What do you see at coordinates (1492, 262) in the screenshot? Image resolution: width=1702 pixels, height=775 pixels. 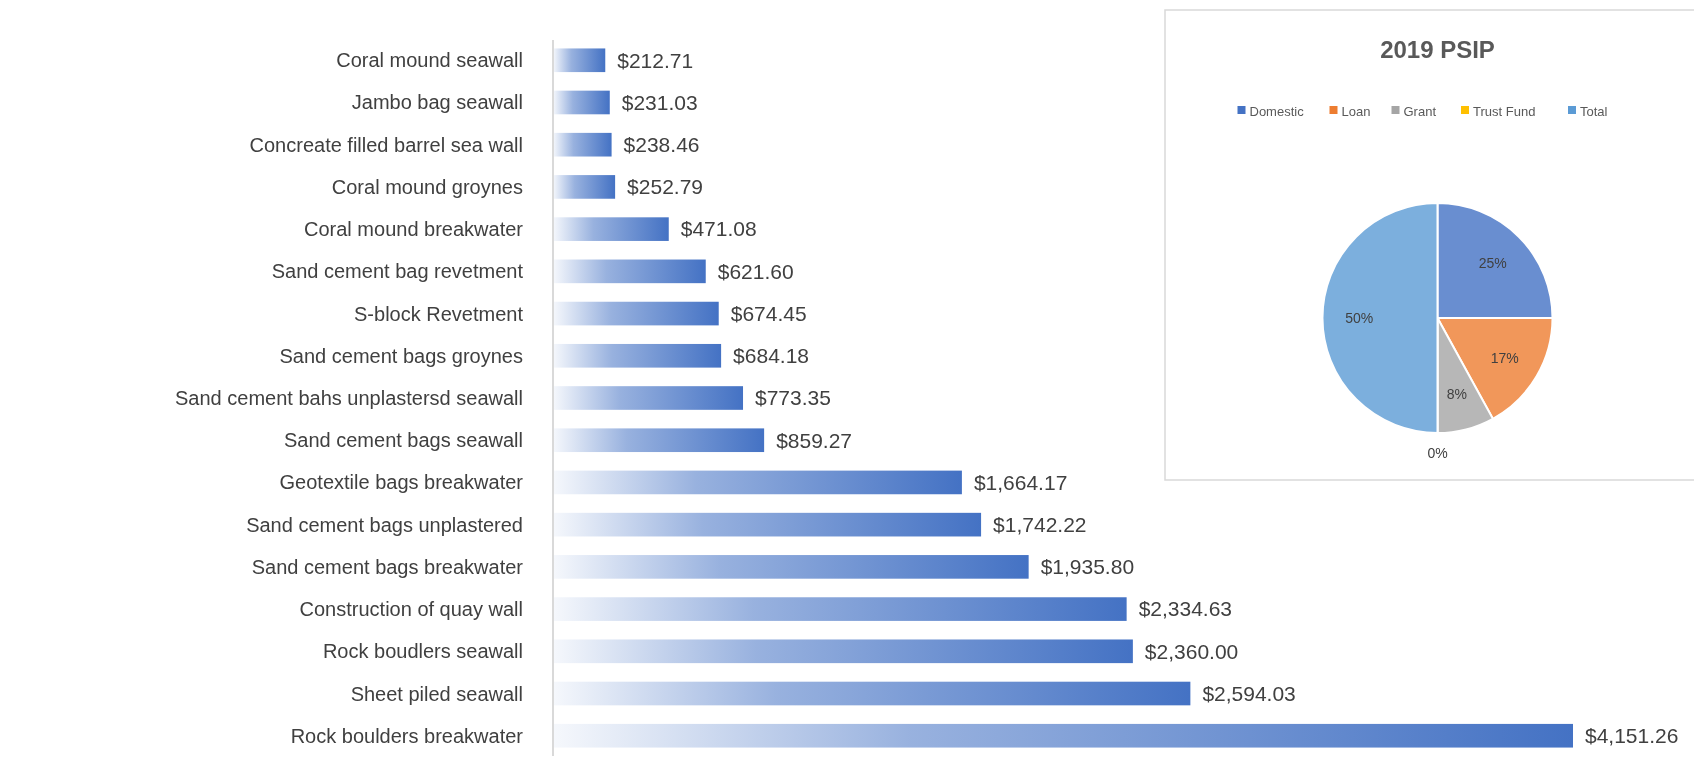 I see `data-label: 25%` at bounding box center [1492, 262].